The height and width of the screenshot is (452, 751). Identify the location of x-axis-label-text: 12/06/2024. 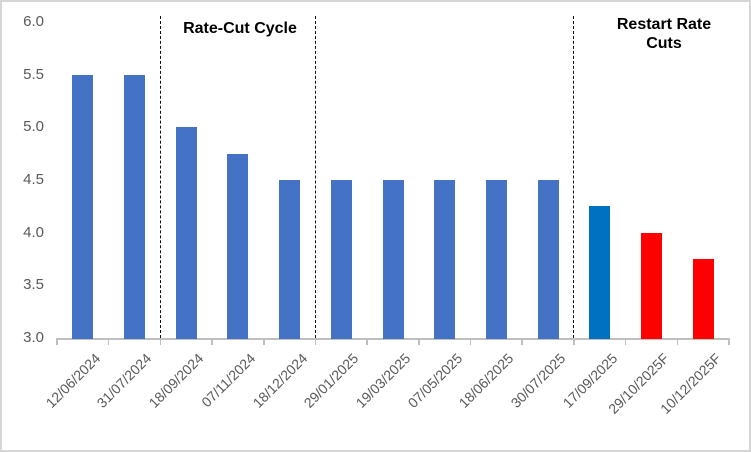
(73, 380).